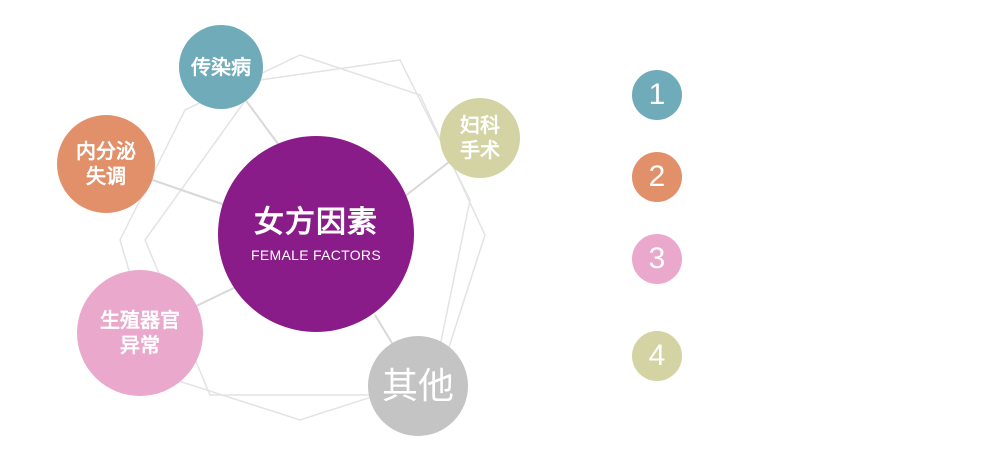  I want to click on node-infectious-disease: 传染病, so click(221, 67).